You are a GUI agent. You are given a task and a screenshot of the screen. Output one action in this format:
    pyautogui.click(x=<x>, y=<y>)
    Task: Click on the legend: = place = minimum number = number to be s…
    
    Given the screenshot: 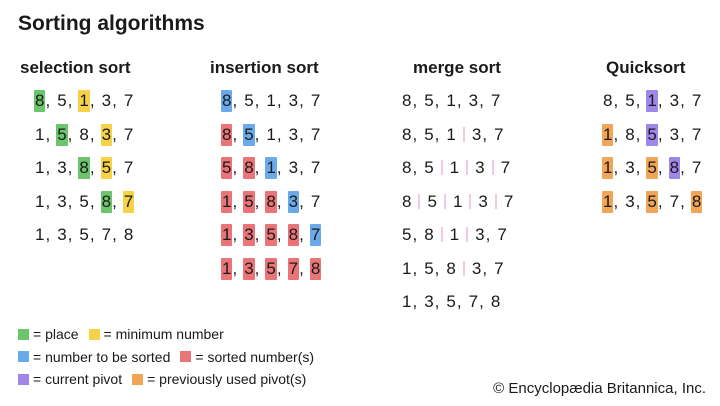 What is the action you would take?
    pyautogui.click(x=171, y=357)
    